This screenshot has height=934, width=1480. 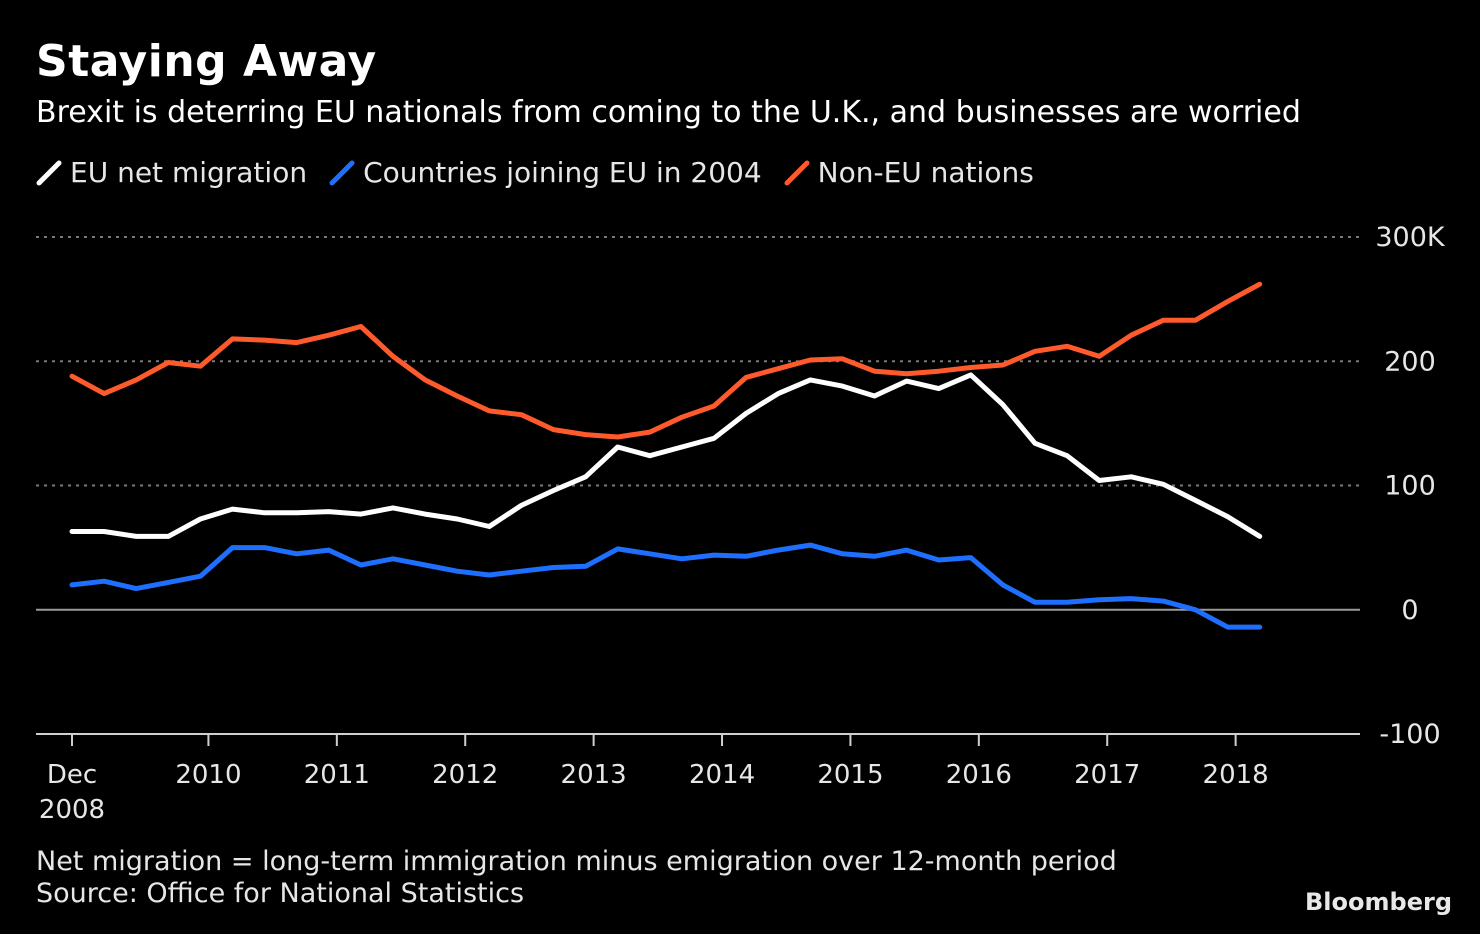 I want to click on x-tick-label: 2011, so click(x=337, y=775).